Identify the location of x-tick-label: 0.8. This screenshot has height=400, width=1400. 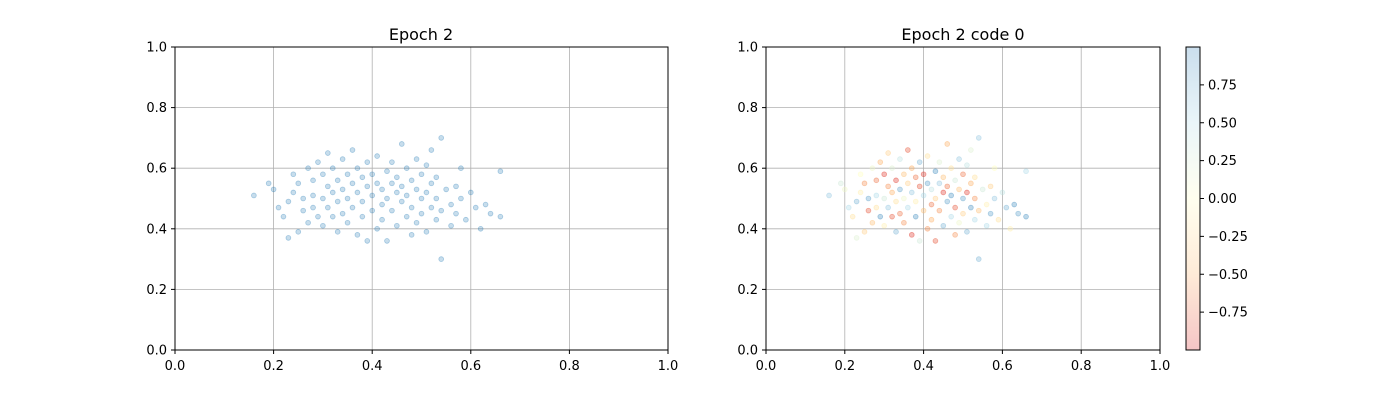
(1081, 366).